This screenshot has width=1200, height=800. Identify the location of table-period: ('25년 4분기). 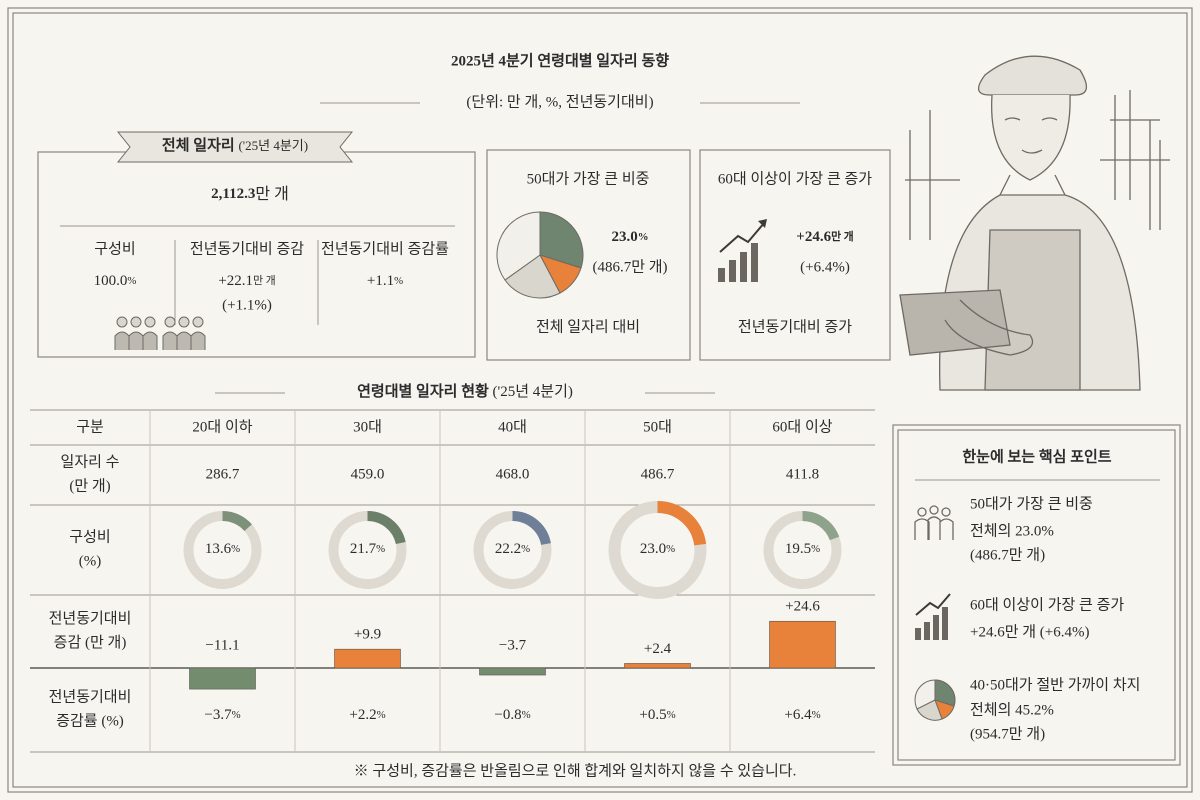
(533, 391).